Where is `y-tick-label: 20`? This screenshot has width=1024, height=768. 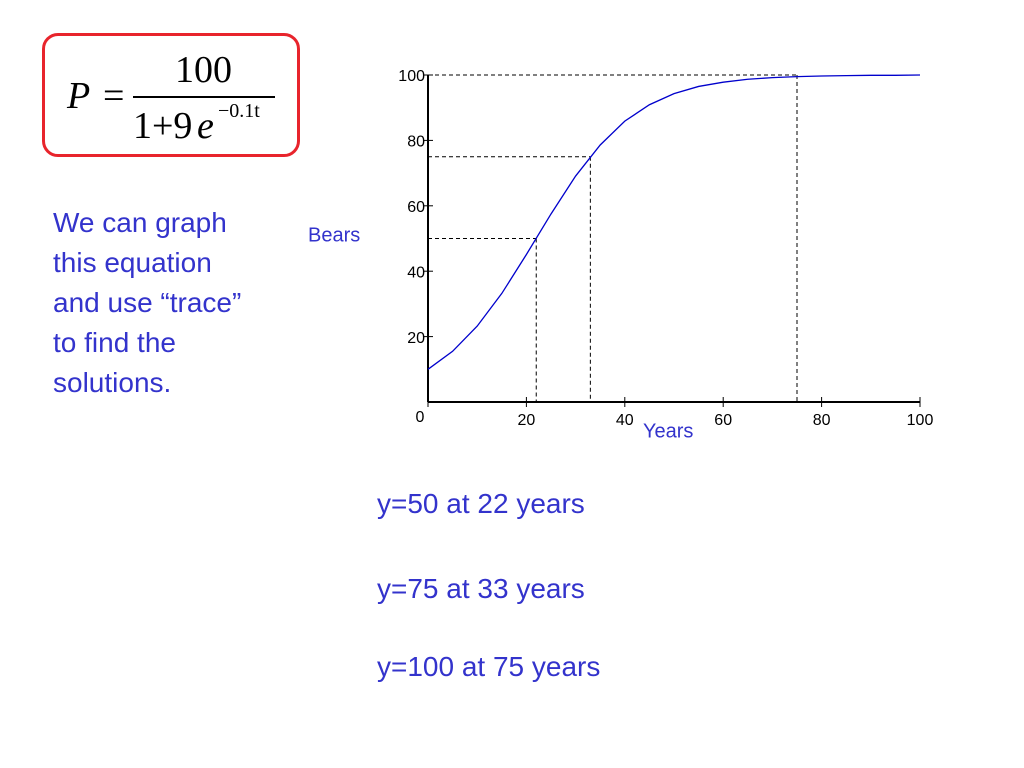 y-tick-label: 20 is located at coordinates (416, 338).